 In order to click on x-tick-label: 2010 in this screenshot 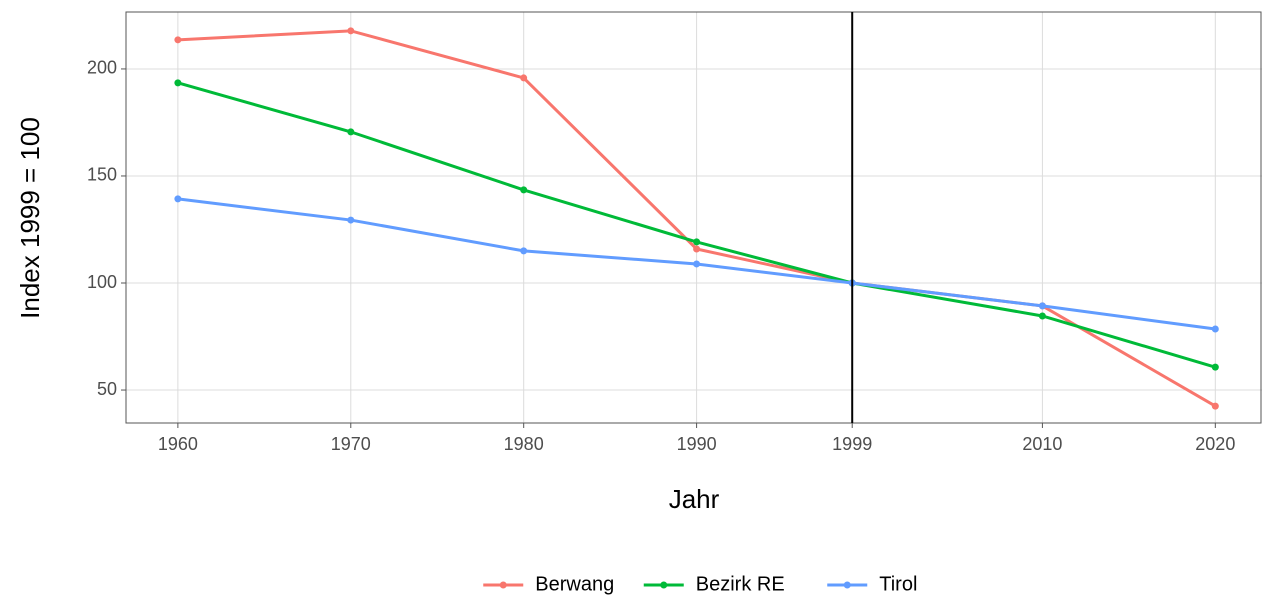, I will do `click(1042, 444)`.